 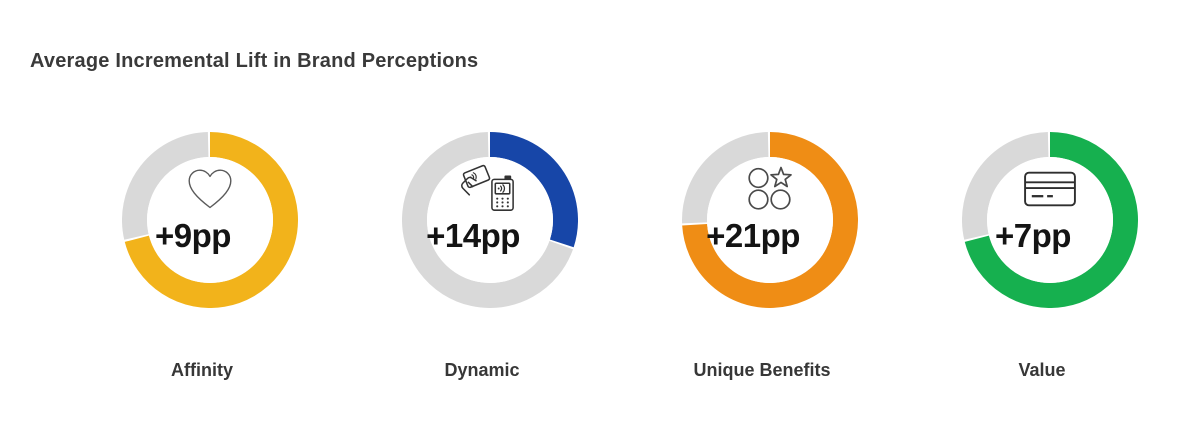 What do you see at coordinates (1050, 189) in the screenshot?
I see `credit-card-icon` at bounding box center [1050, 189].